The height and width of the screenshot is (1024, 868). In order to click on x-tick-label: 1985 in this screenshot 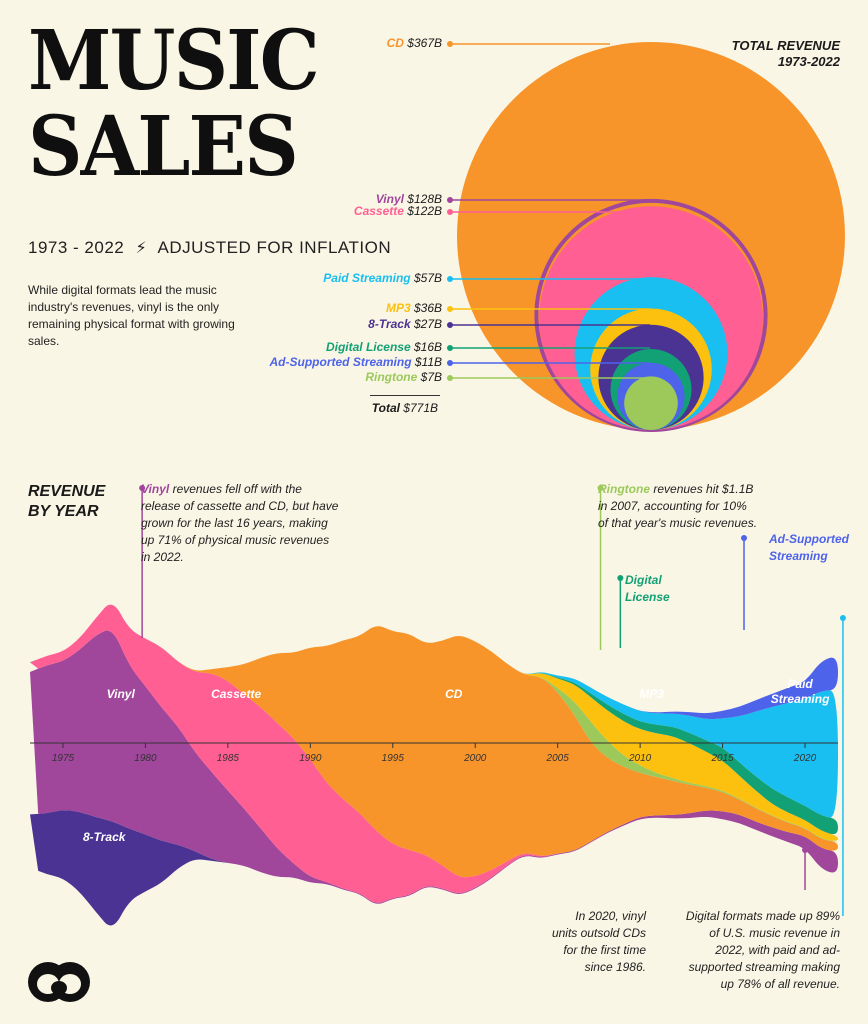, I will do `click(228, 758)`.